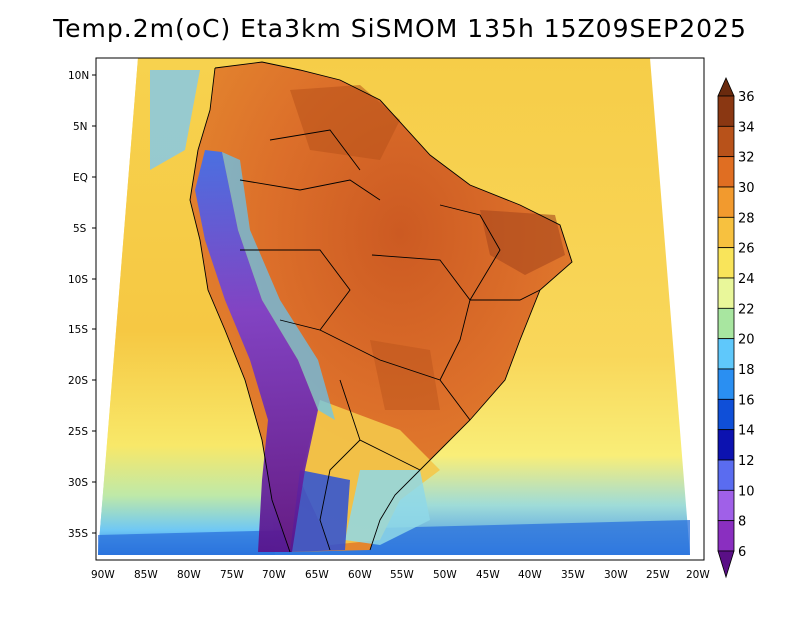 The image size is (800, 618). What do you see at coordinates (78, 534) in the screenshot?
I see `lat-label: 35S` at bounding box center [78, 534].